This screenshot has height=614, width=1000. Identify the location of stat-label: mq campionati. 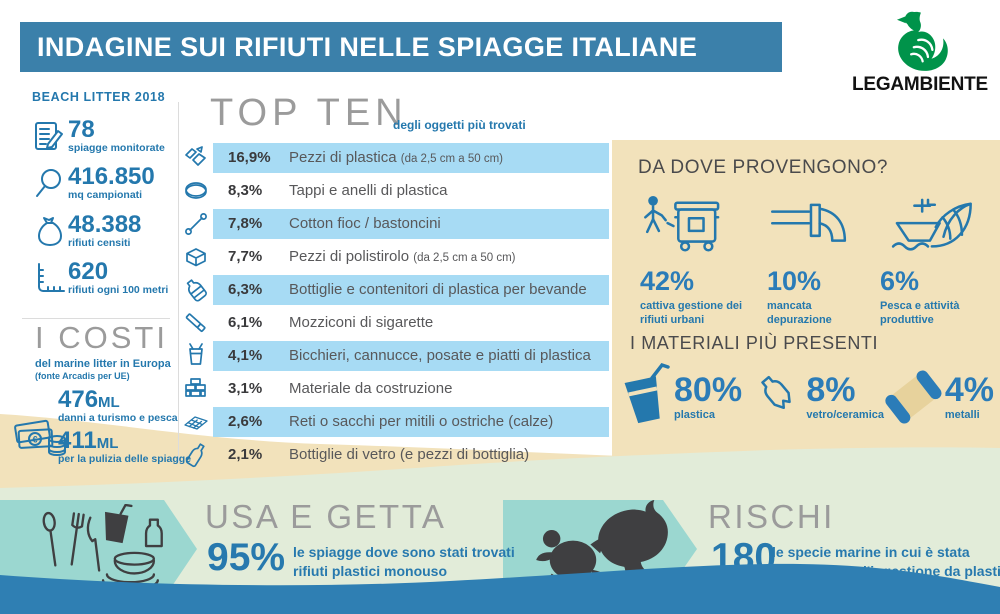
(105, 195).